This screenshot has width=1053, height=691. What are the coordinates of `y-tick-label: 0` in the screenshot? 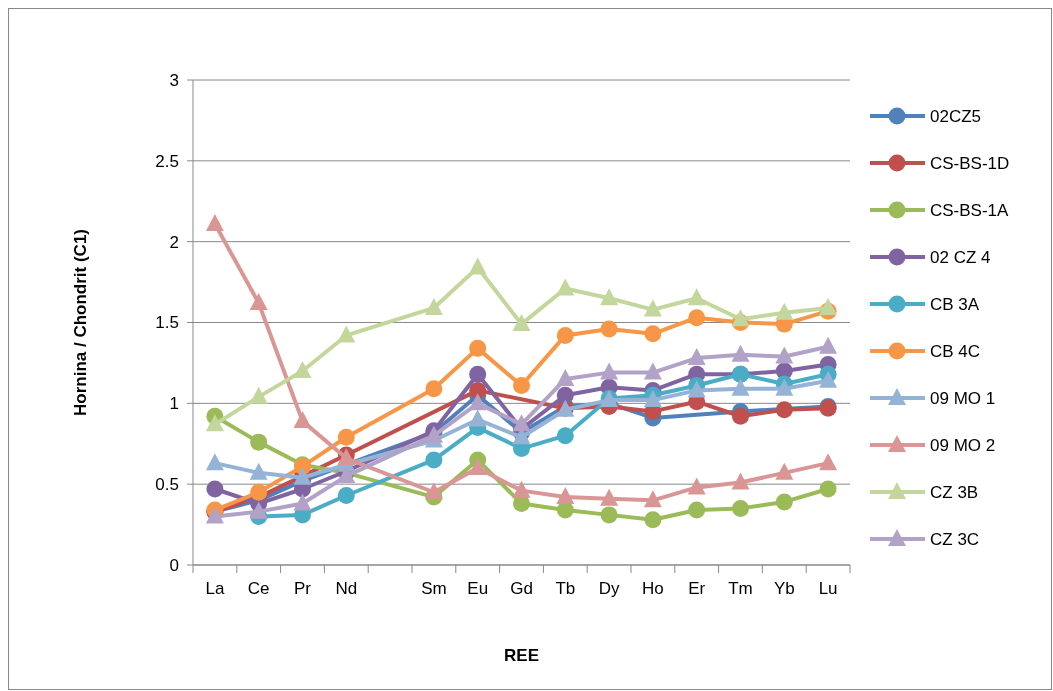 It's located at (174, 565).